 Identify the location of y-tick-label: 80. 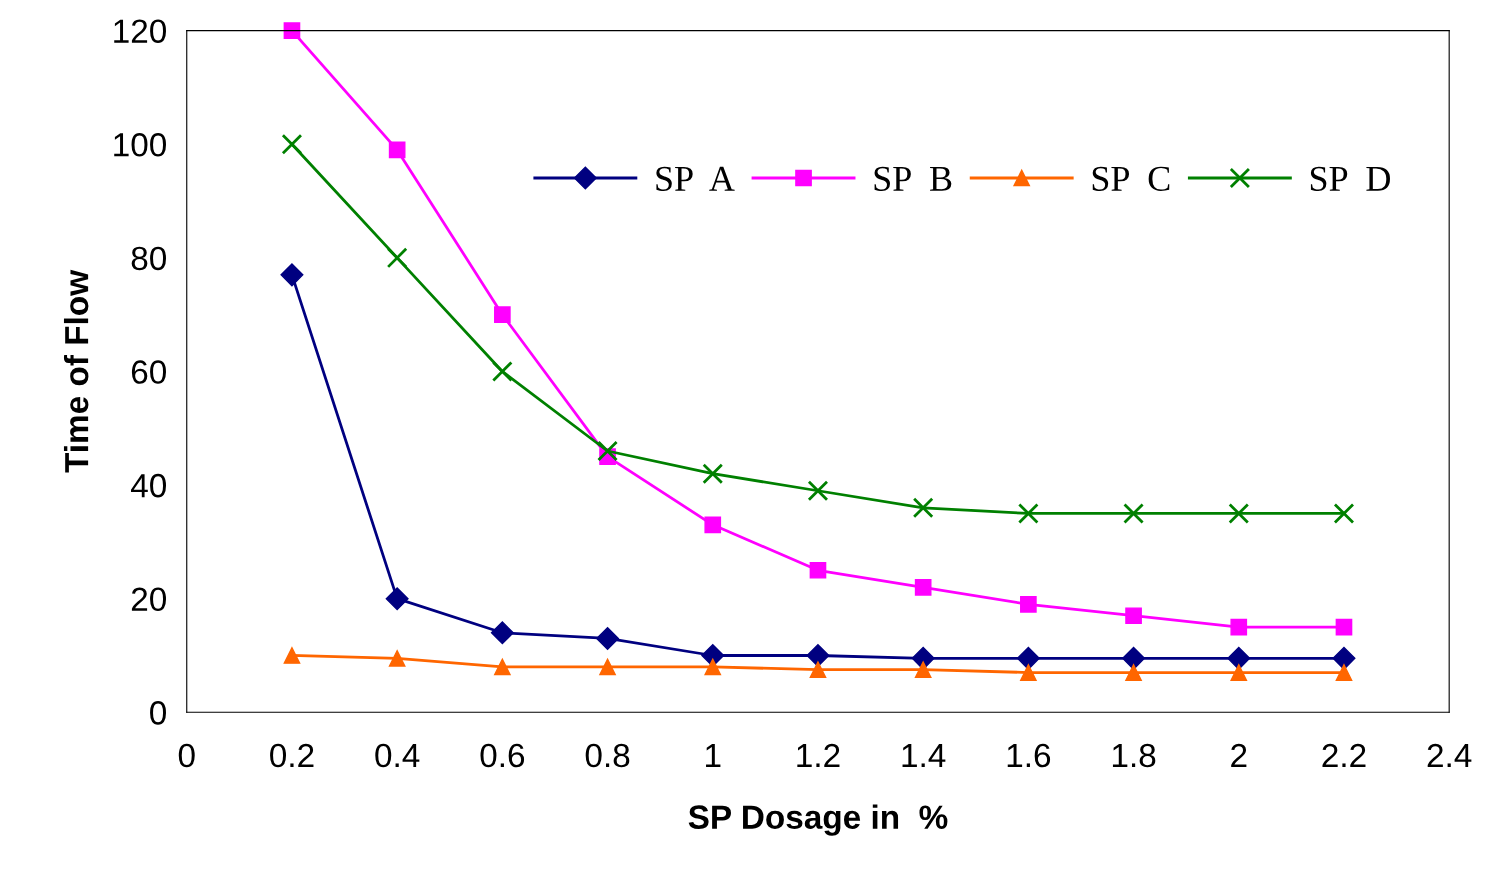
(149, 258).